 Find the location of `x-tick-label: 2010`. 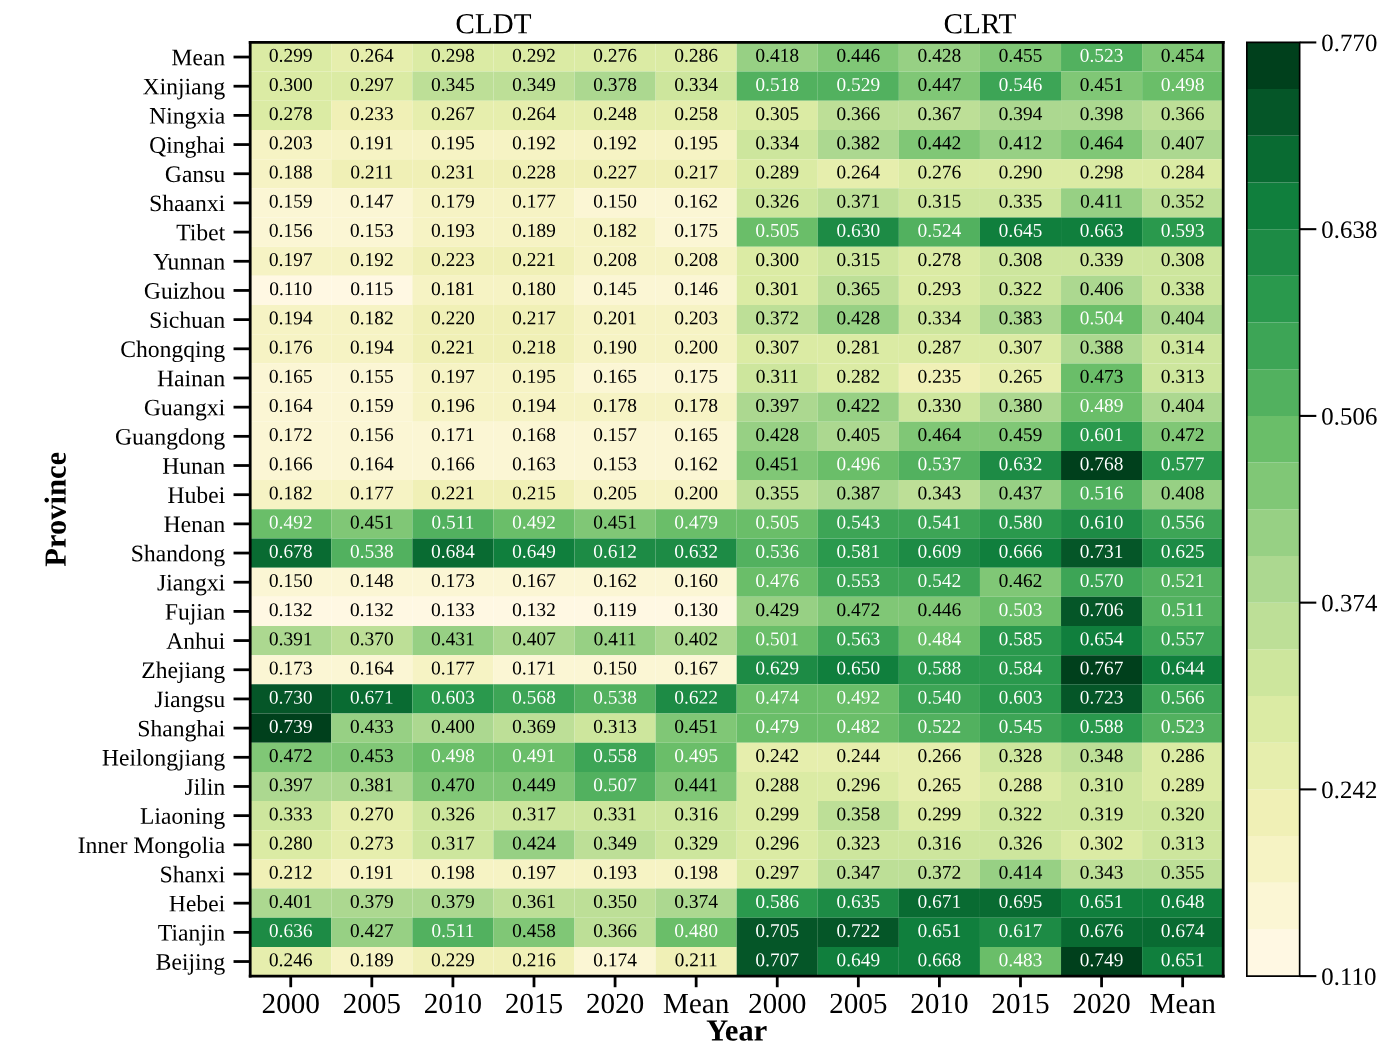

x-tick-label: 2010 is located at coordinates (453, 1003).